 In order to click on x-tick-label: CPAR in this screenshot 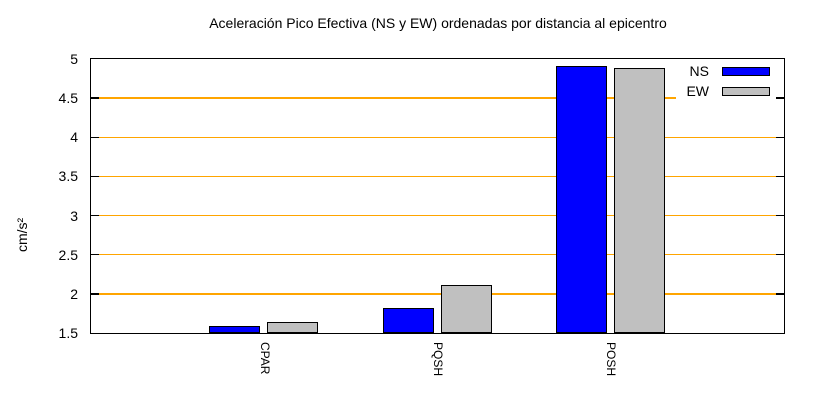, I will do `click(264, 358)`.